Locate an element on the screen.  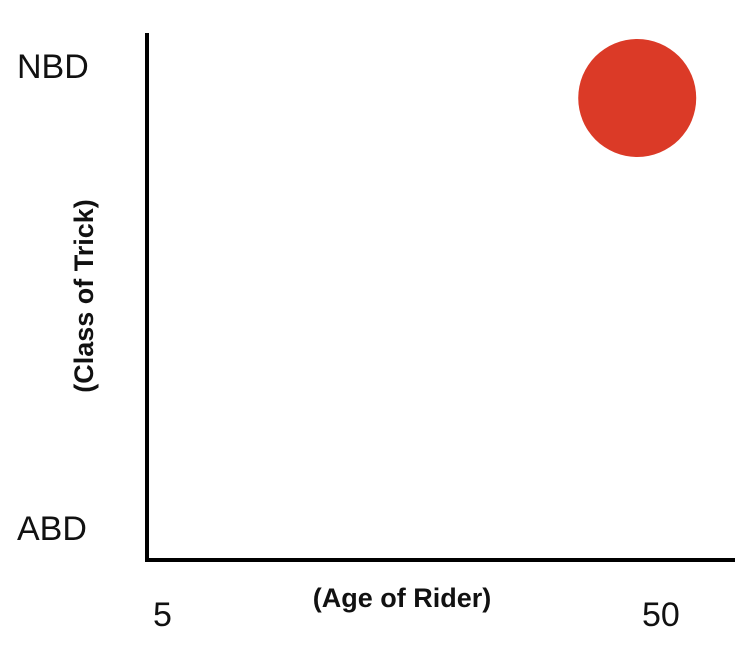
x-axis-label: (Age of Rider) is located at coordinates (402, 598).